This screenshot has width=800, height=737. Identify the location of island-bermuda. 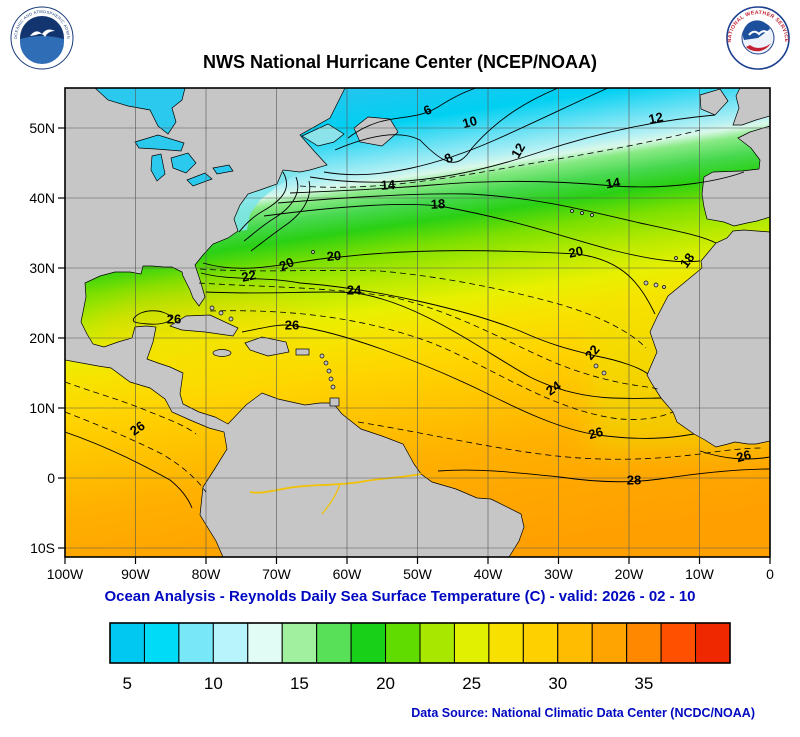
(313, 252).